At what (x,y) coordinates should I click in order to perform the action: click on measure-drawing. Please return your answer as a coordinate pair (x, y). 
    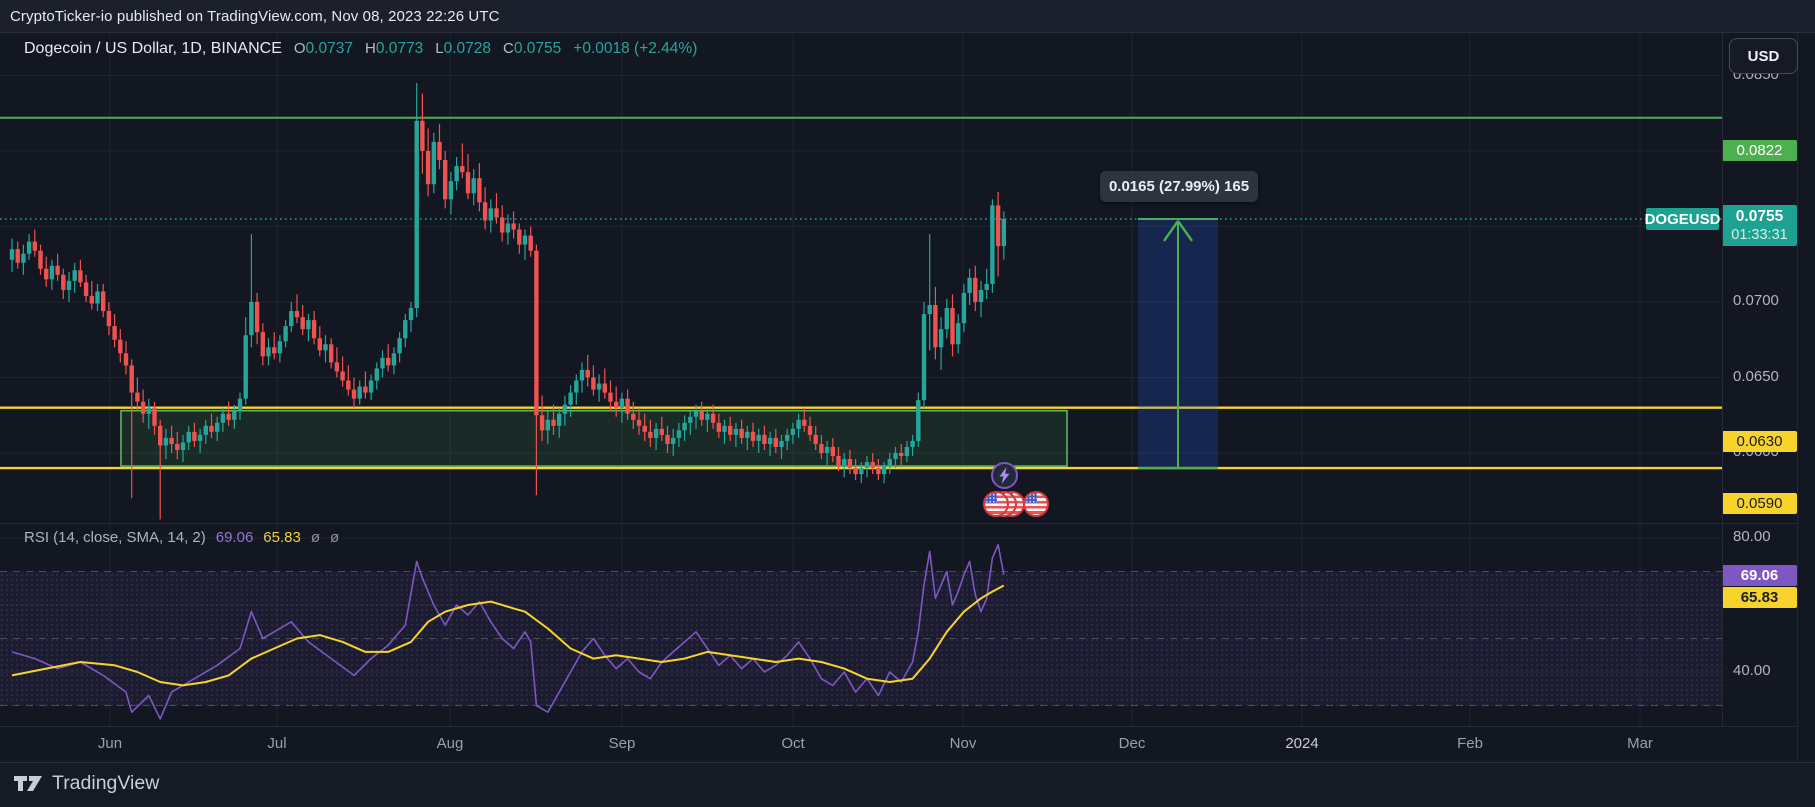
    Looking at the image, I should click on (1178, 343).